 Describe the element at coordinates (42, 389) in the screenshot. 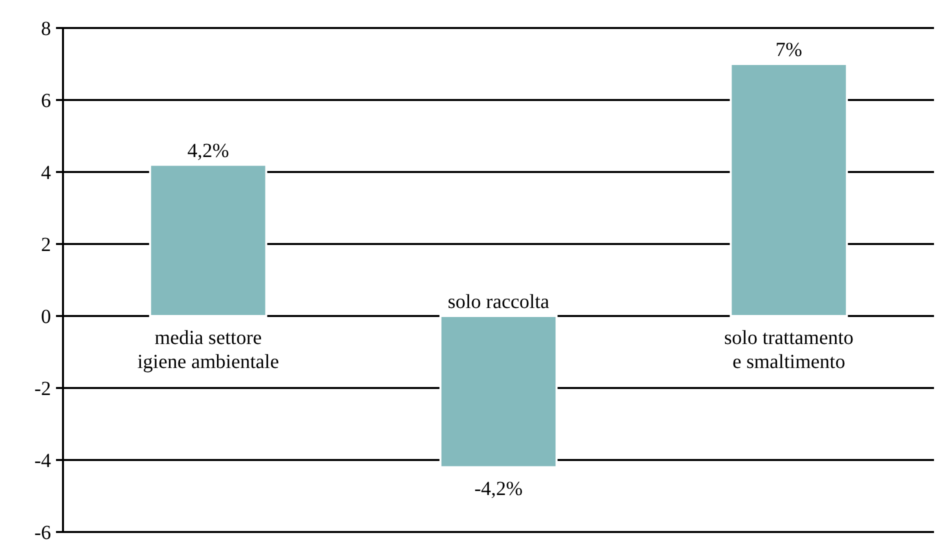

I see `y-tick-label: -2` at that location.